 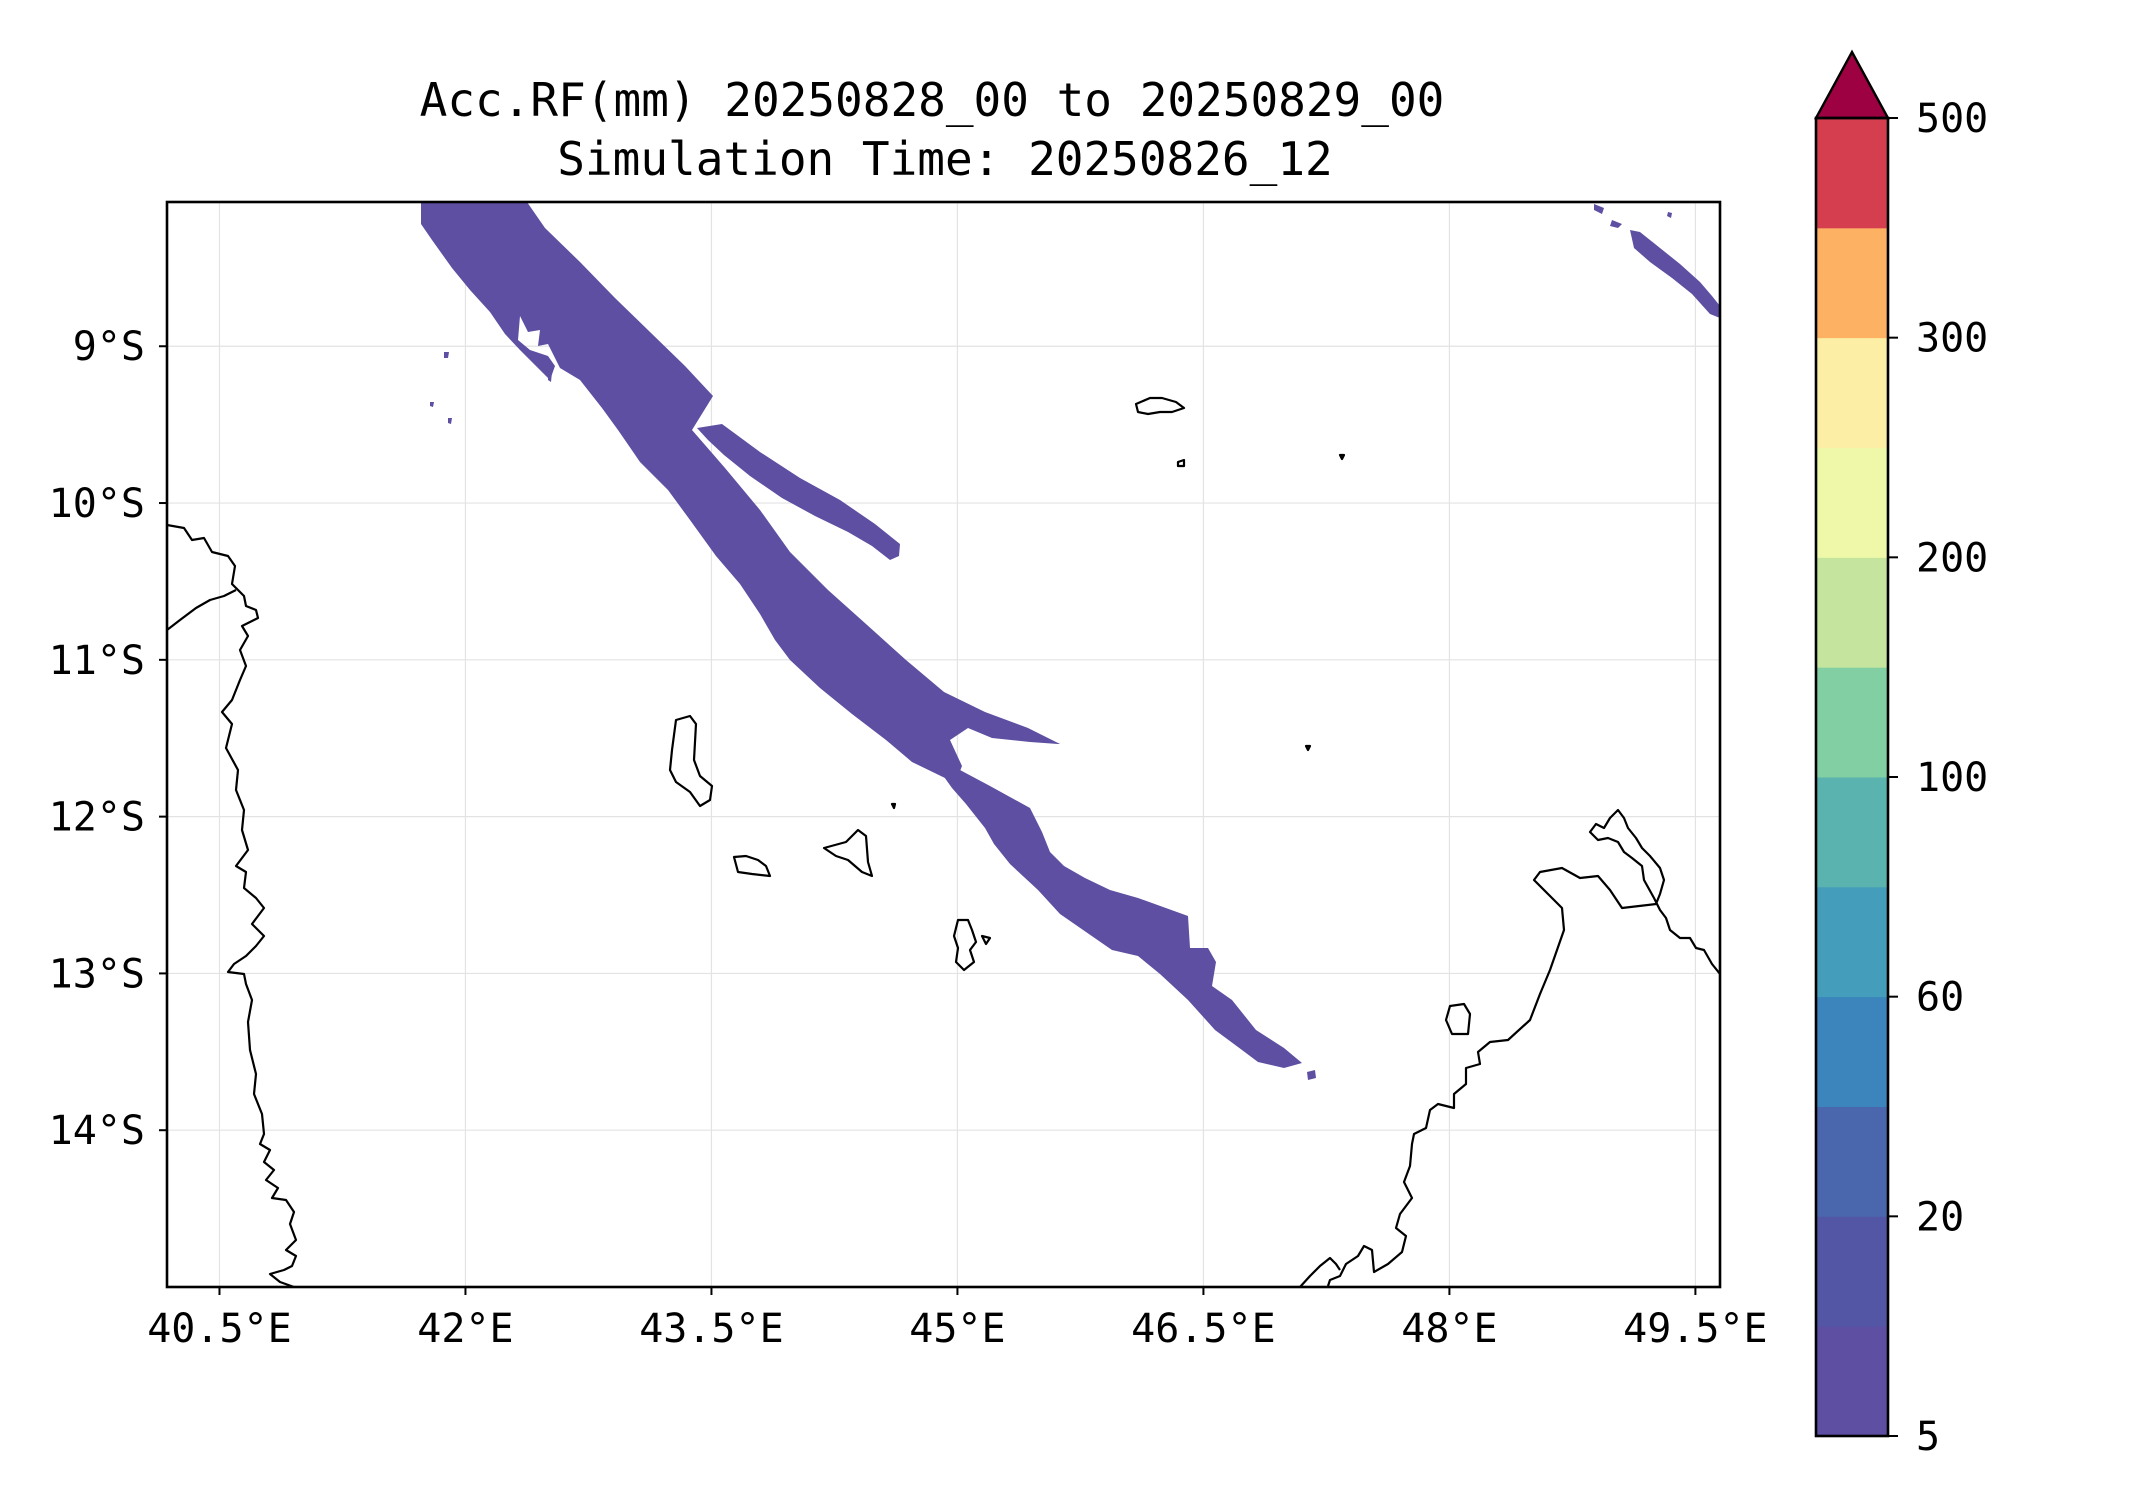 I want to click on y-tick-label: 11°S, so click(x=97, y=661).